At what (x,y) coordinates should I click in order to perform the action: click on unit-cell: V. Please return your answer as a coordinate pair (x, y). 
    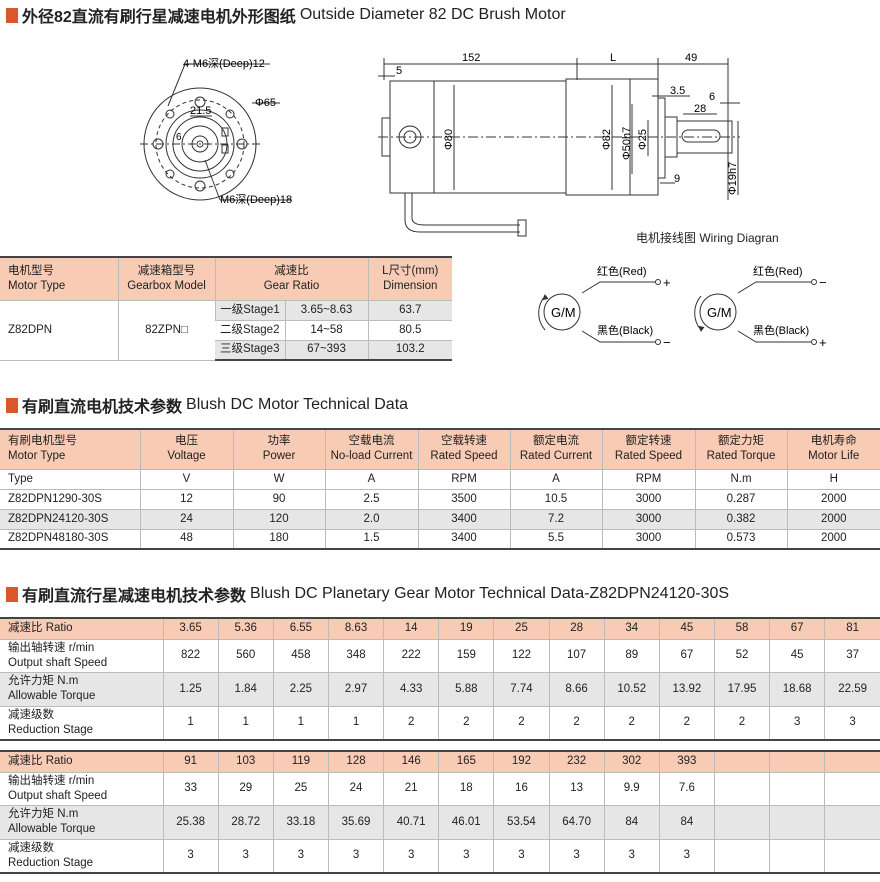
    Looking at the image, I should click on (186, 479).